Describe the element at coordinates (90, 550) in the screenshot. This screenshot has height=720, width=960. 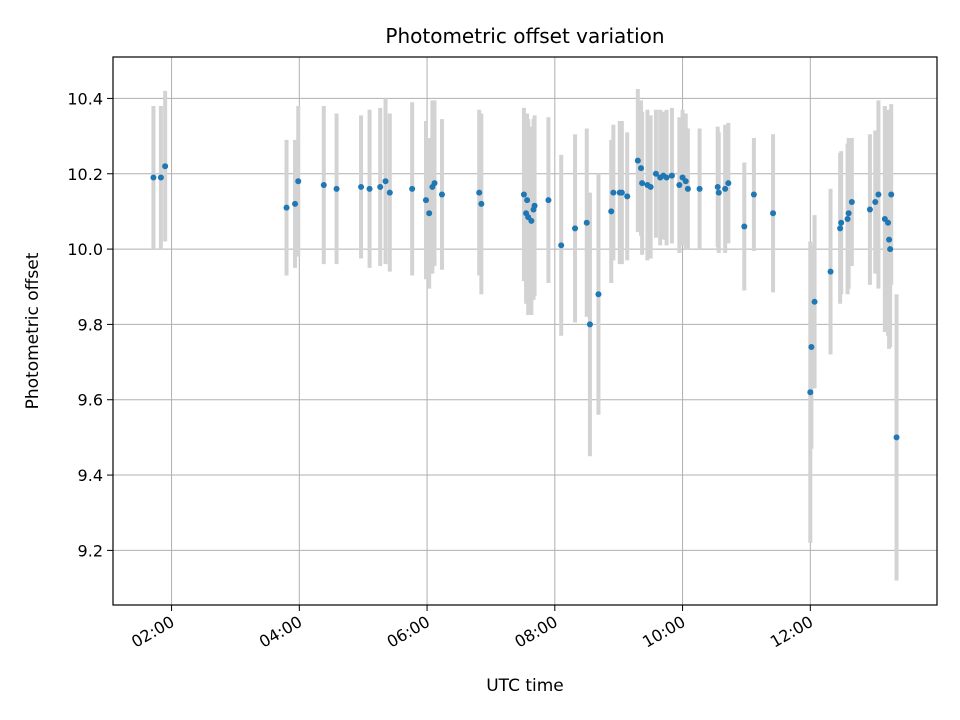
I see `y-tick-label: 9.2` at that location.